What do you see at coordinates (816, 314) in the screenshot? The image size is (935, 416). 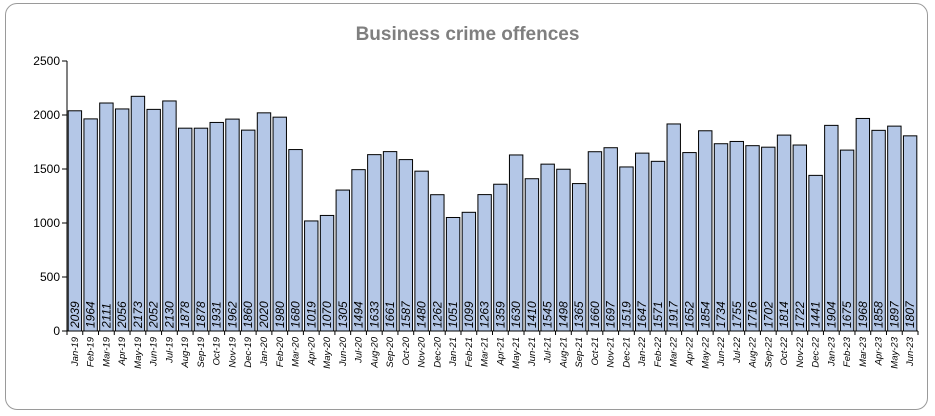 I see `data-label: 1441` at bounding box center [816, 314].